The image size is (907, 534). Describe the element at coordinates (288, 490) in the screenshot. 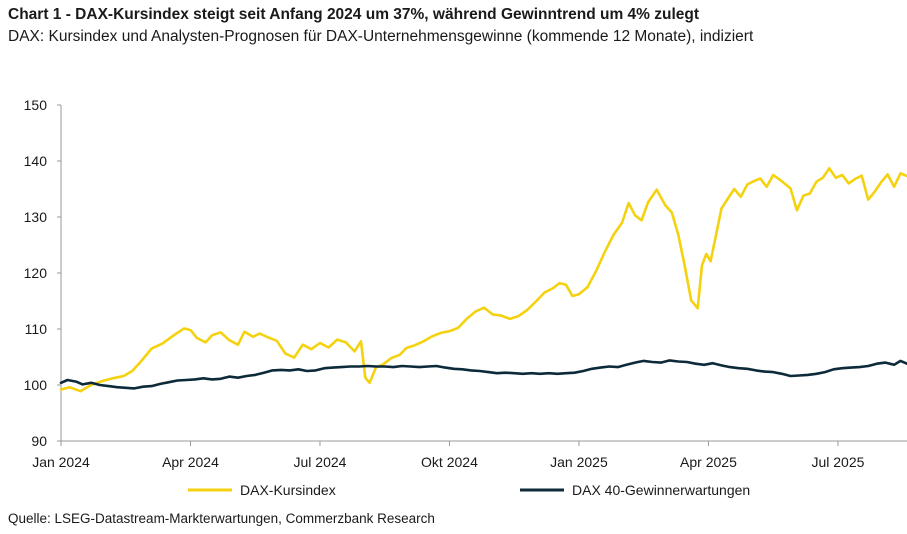

I see `legend-label: DAX-Kursindex` at that location.